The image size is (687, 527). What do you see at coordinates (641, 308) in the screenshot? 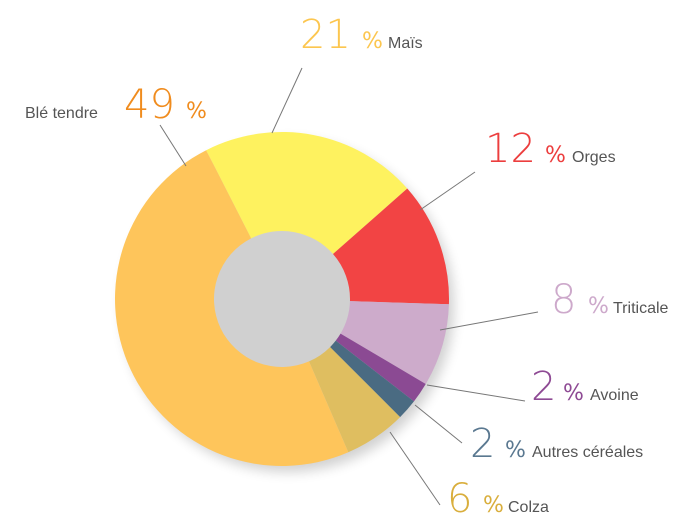
I see `category-label: Triticale` at bounding box center [641, 308].